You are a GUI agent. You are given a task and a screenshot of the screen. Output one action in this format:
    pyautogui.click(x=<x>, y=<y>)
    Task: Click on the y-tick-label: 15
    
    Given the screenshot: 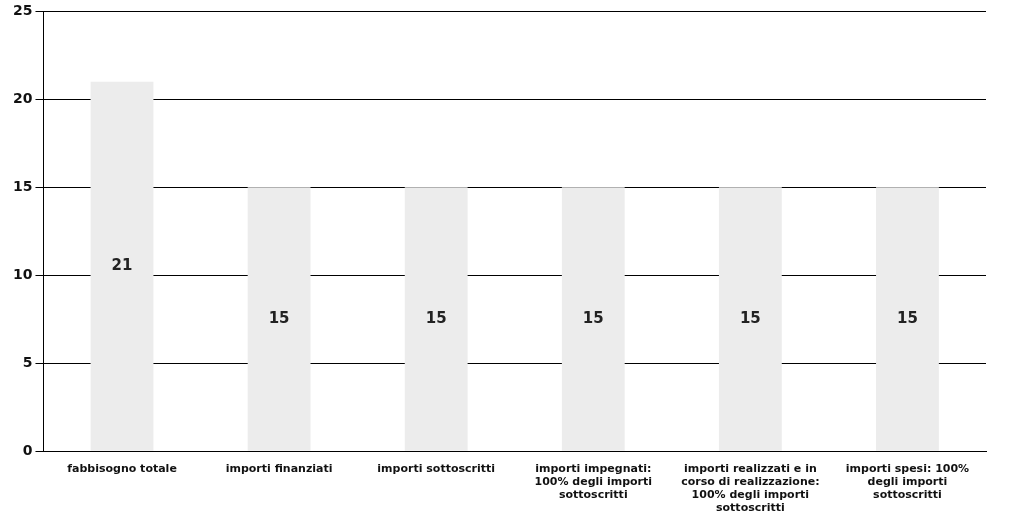 What is the action you would take?
    pyautogui.click(x=23, y=185)
    